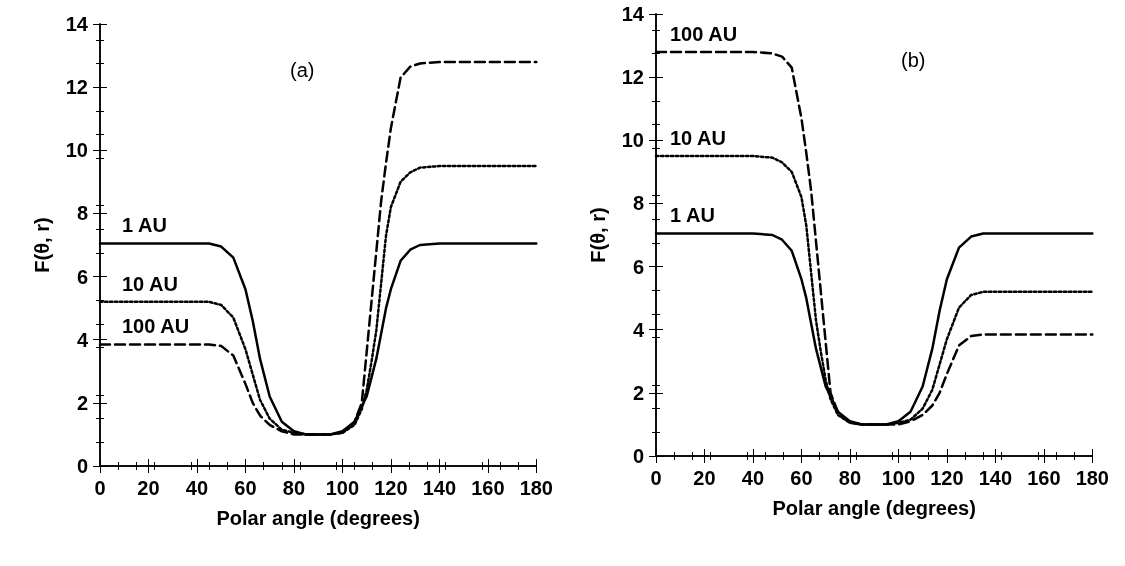 The height and width of the screenshot is (566, 1125). What do you see at coordinates (913, 60) in the screenshot?
I see `text: (b)` at bounding box center [913, 60].